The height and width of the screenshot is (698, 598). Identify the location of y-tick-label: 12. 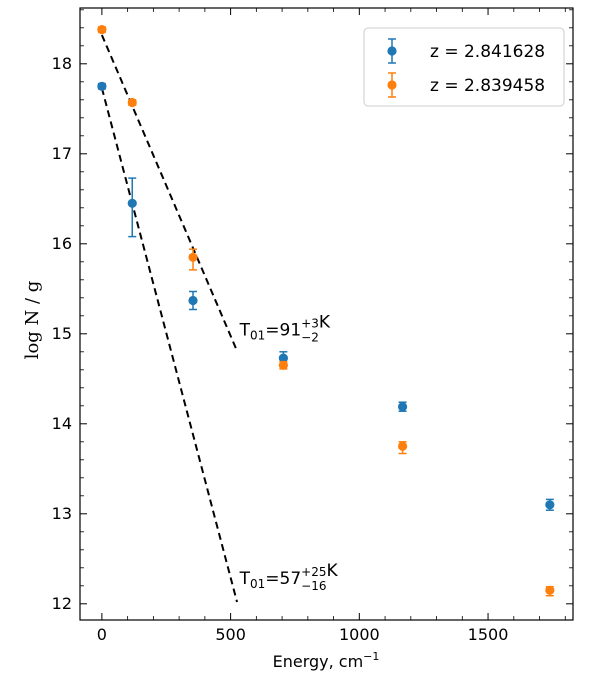
(62, 603).